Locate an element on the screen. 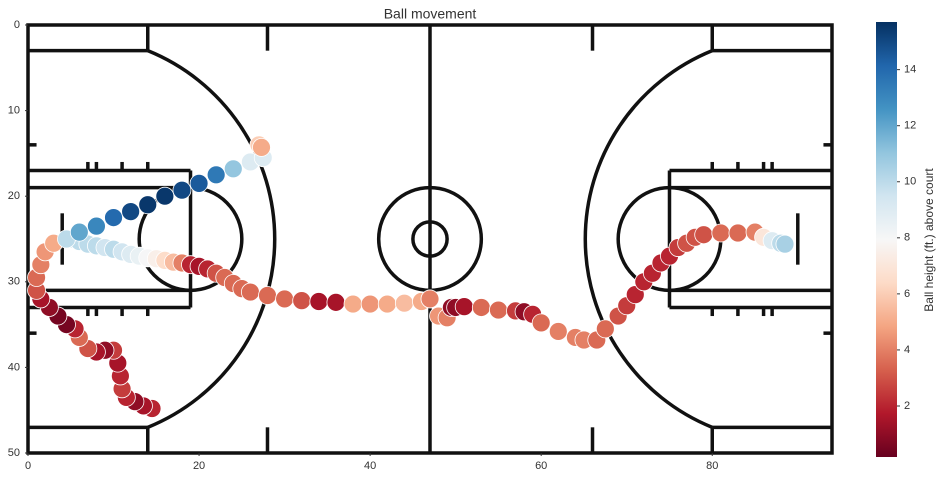 This screenshot has width=946, height=488. y-tick-label: 20 is located at coordinates (14, 196).